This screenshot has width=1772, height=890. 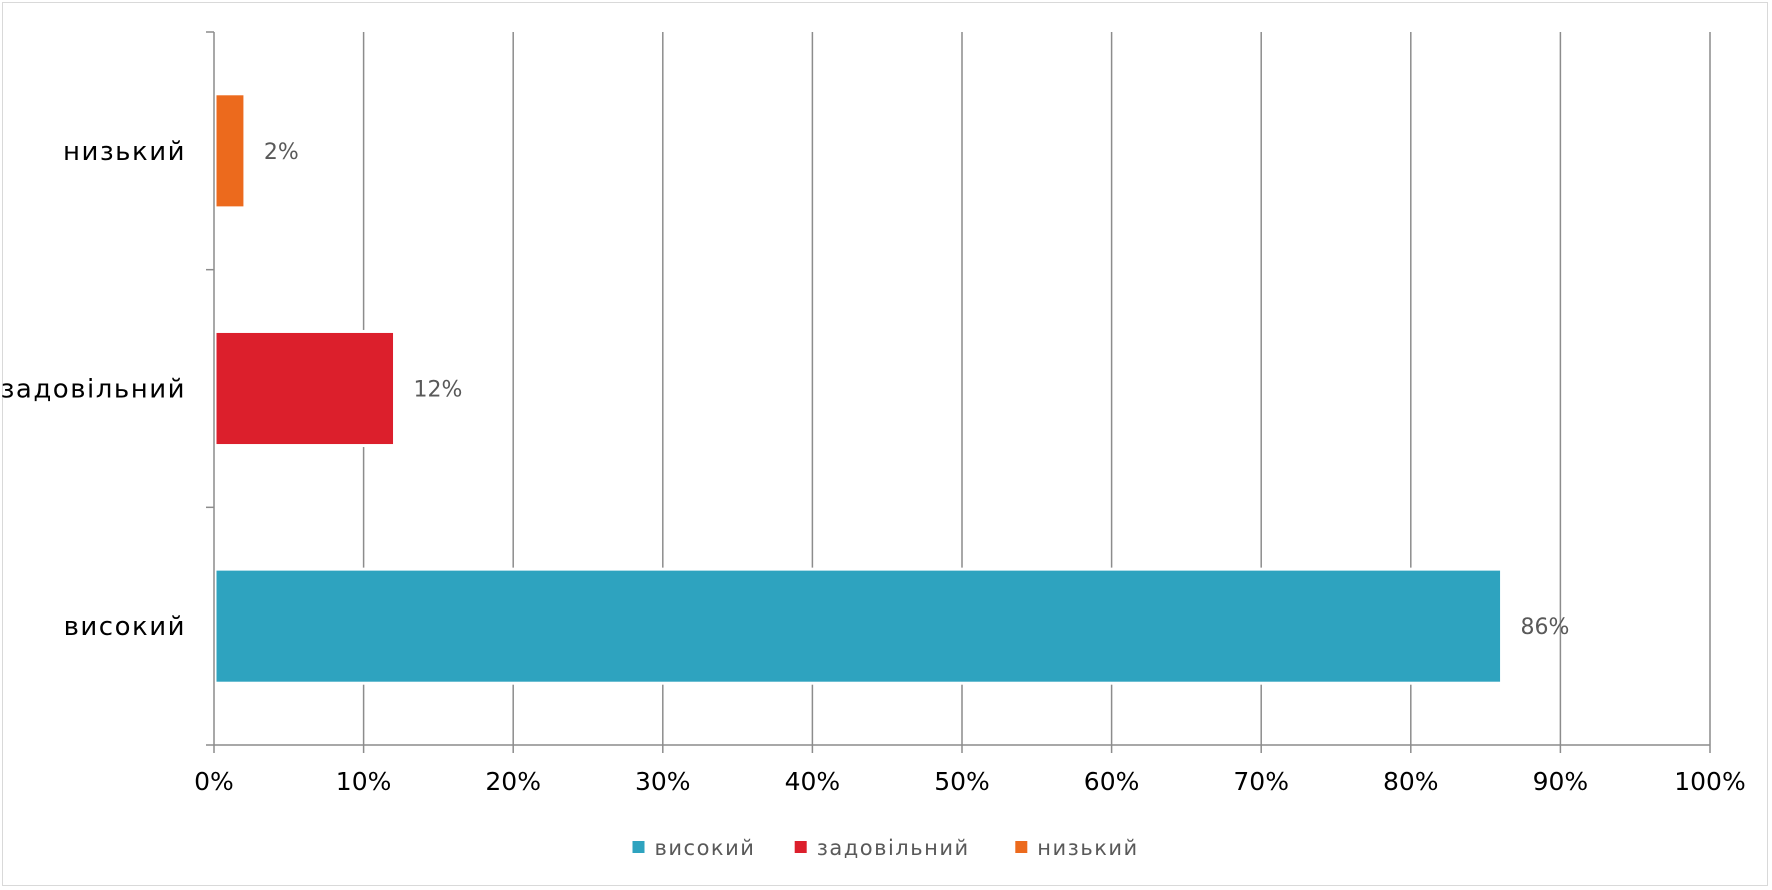 I want to click on x-tick-label-90: 90%, so click(x=1561, y=781).